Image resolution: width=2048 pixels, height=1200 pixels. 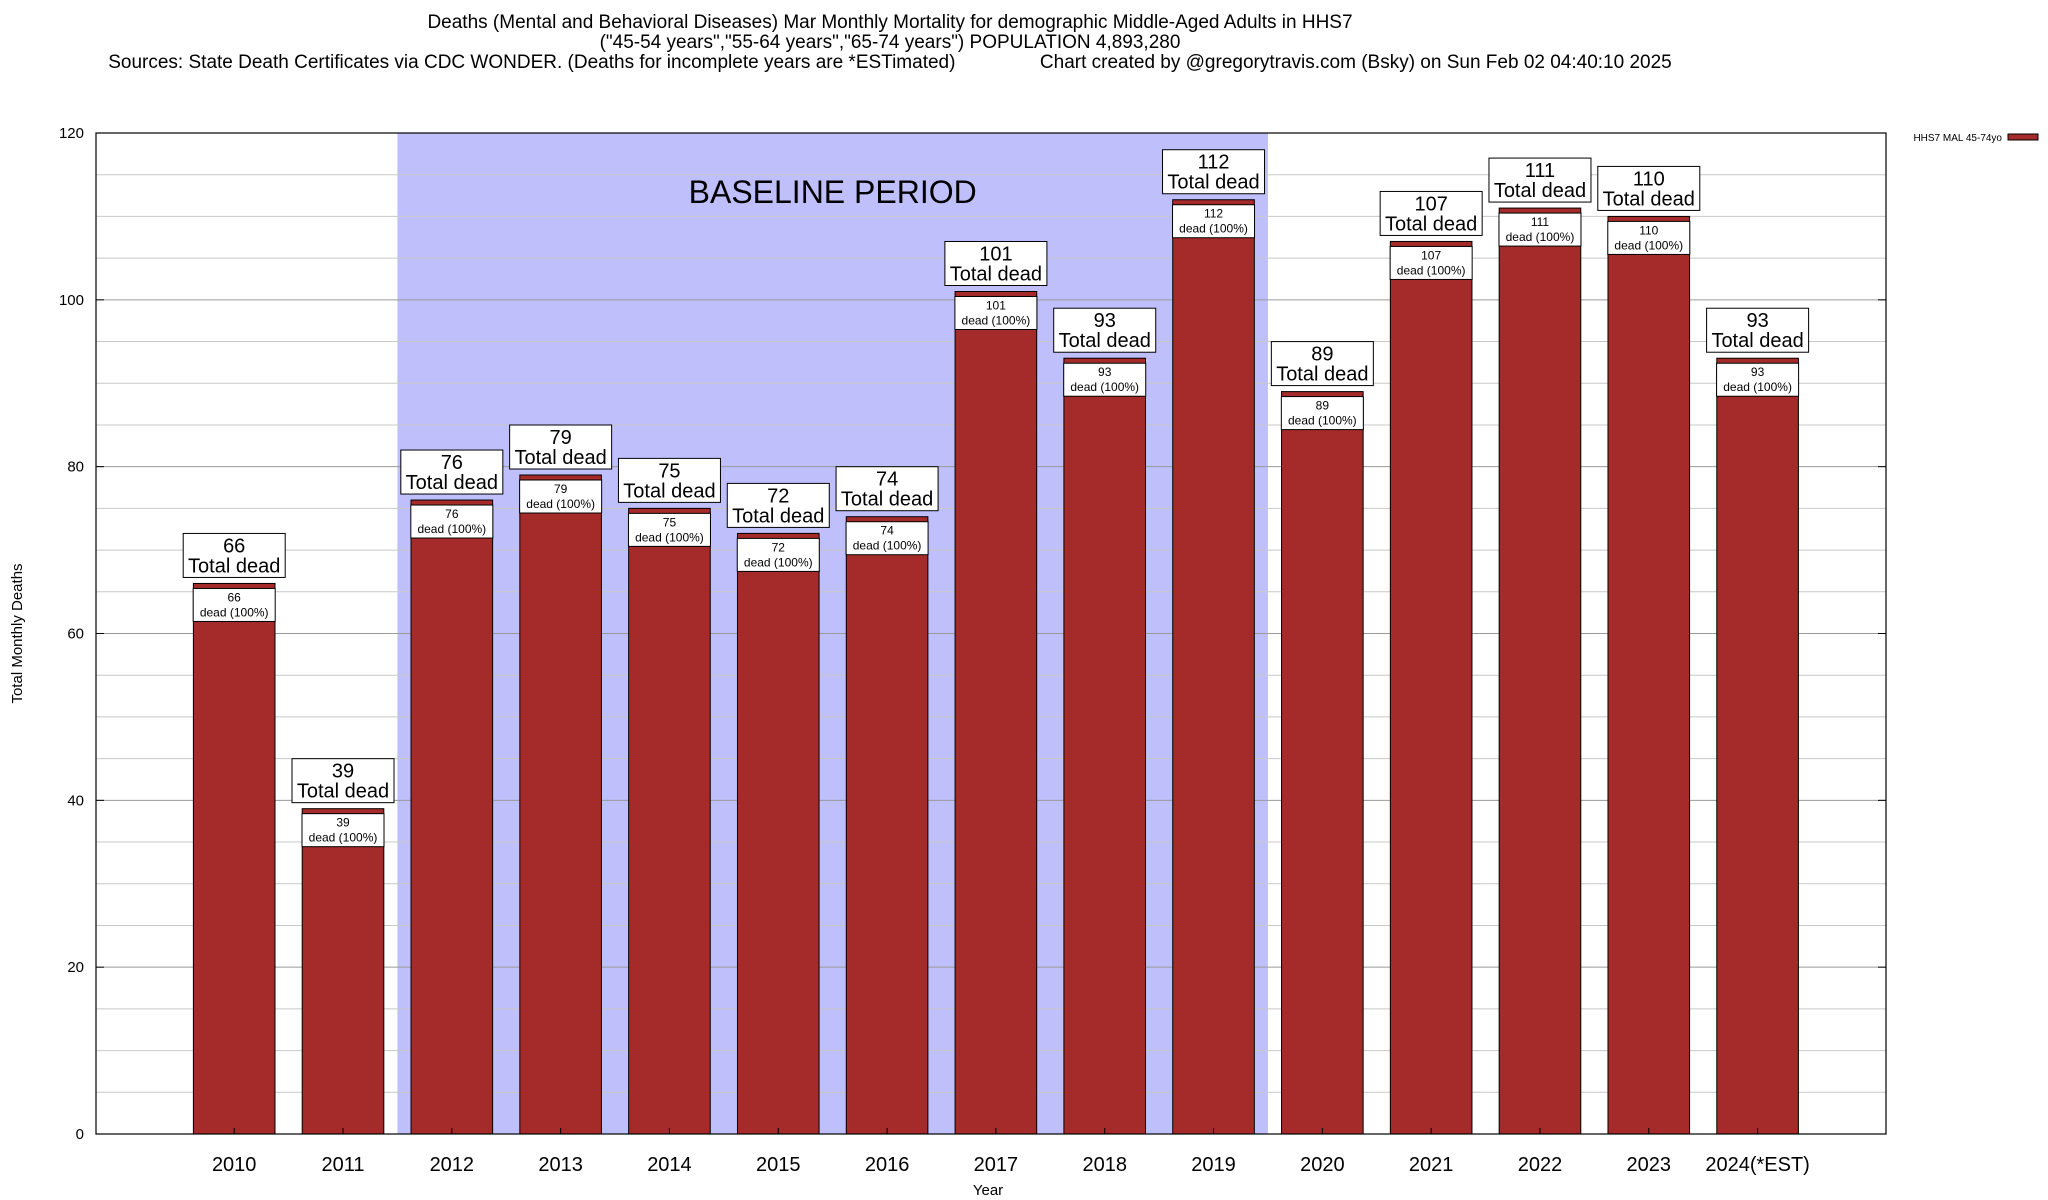 What do you see at coordinates (452, 1165) in the screenshot?
I see `x-tick-label: 2012` at bounding box center [452, 1165].